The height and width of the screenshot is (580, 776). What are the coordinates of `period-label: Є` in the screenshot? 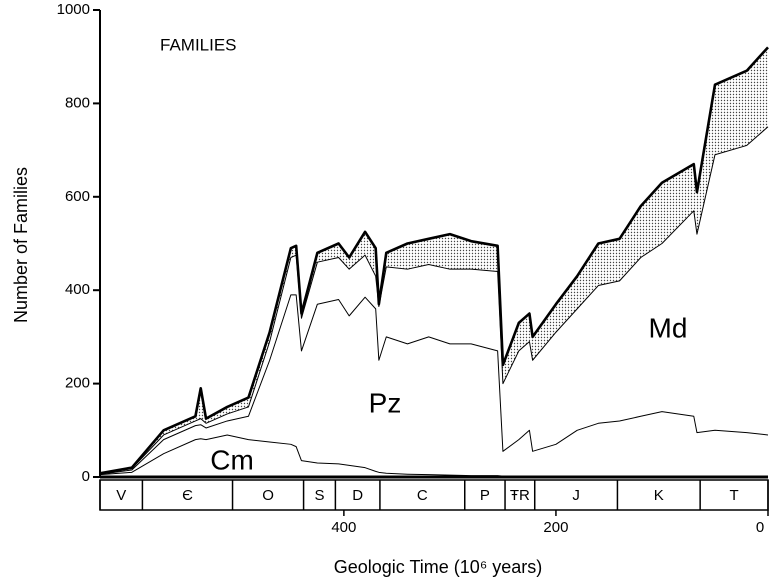 It's located at (187, 495).